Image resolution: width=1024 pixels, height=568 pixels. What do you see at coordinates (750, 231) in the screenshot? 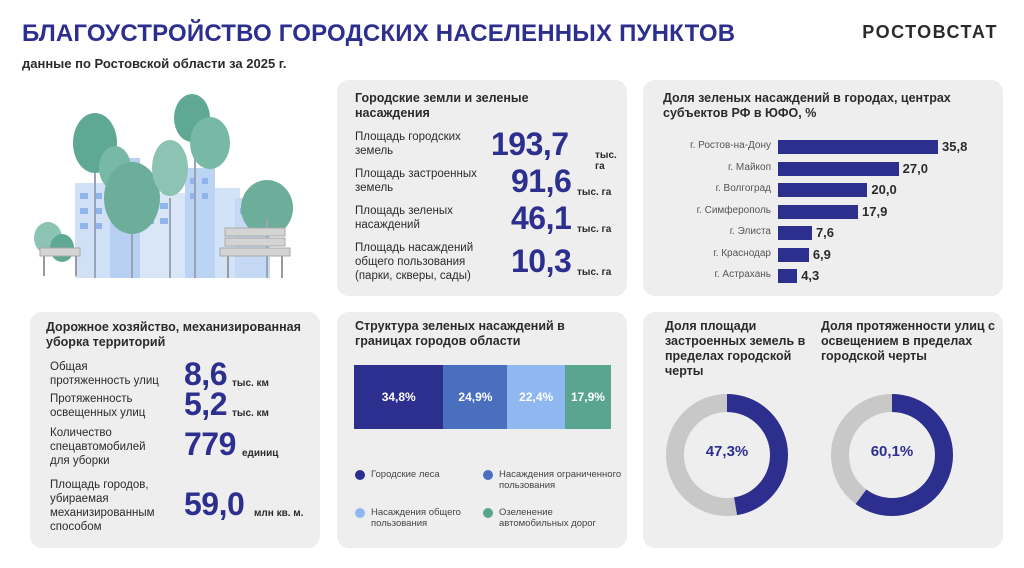
I see `bar-category-label: г. Элиста` at bounding box center [750, 231].